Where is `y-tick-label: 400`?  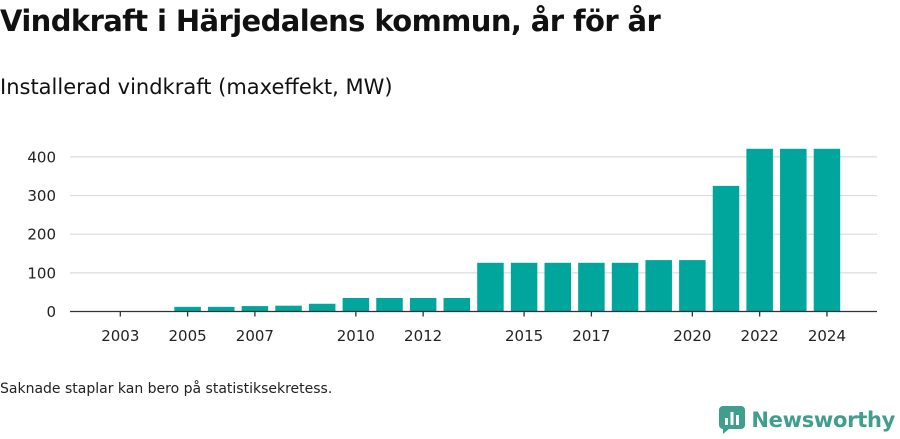 y-tick-label: 400 is located at coordinates (41, 157).